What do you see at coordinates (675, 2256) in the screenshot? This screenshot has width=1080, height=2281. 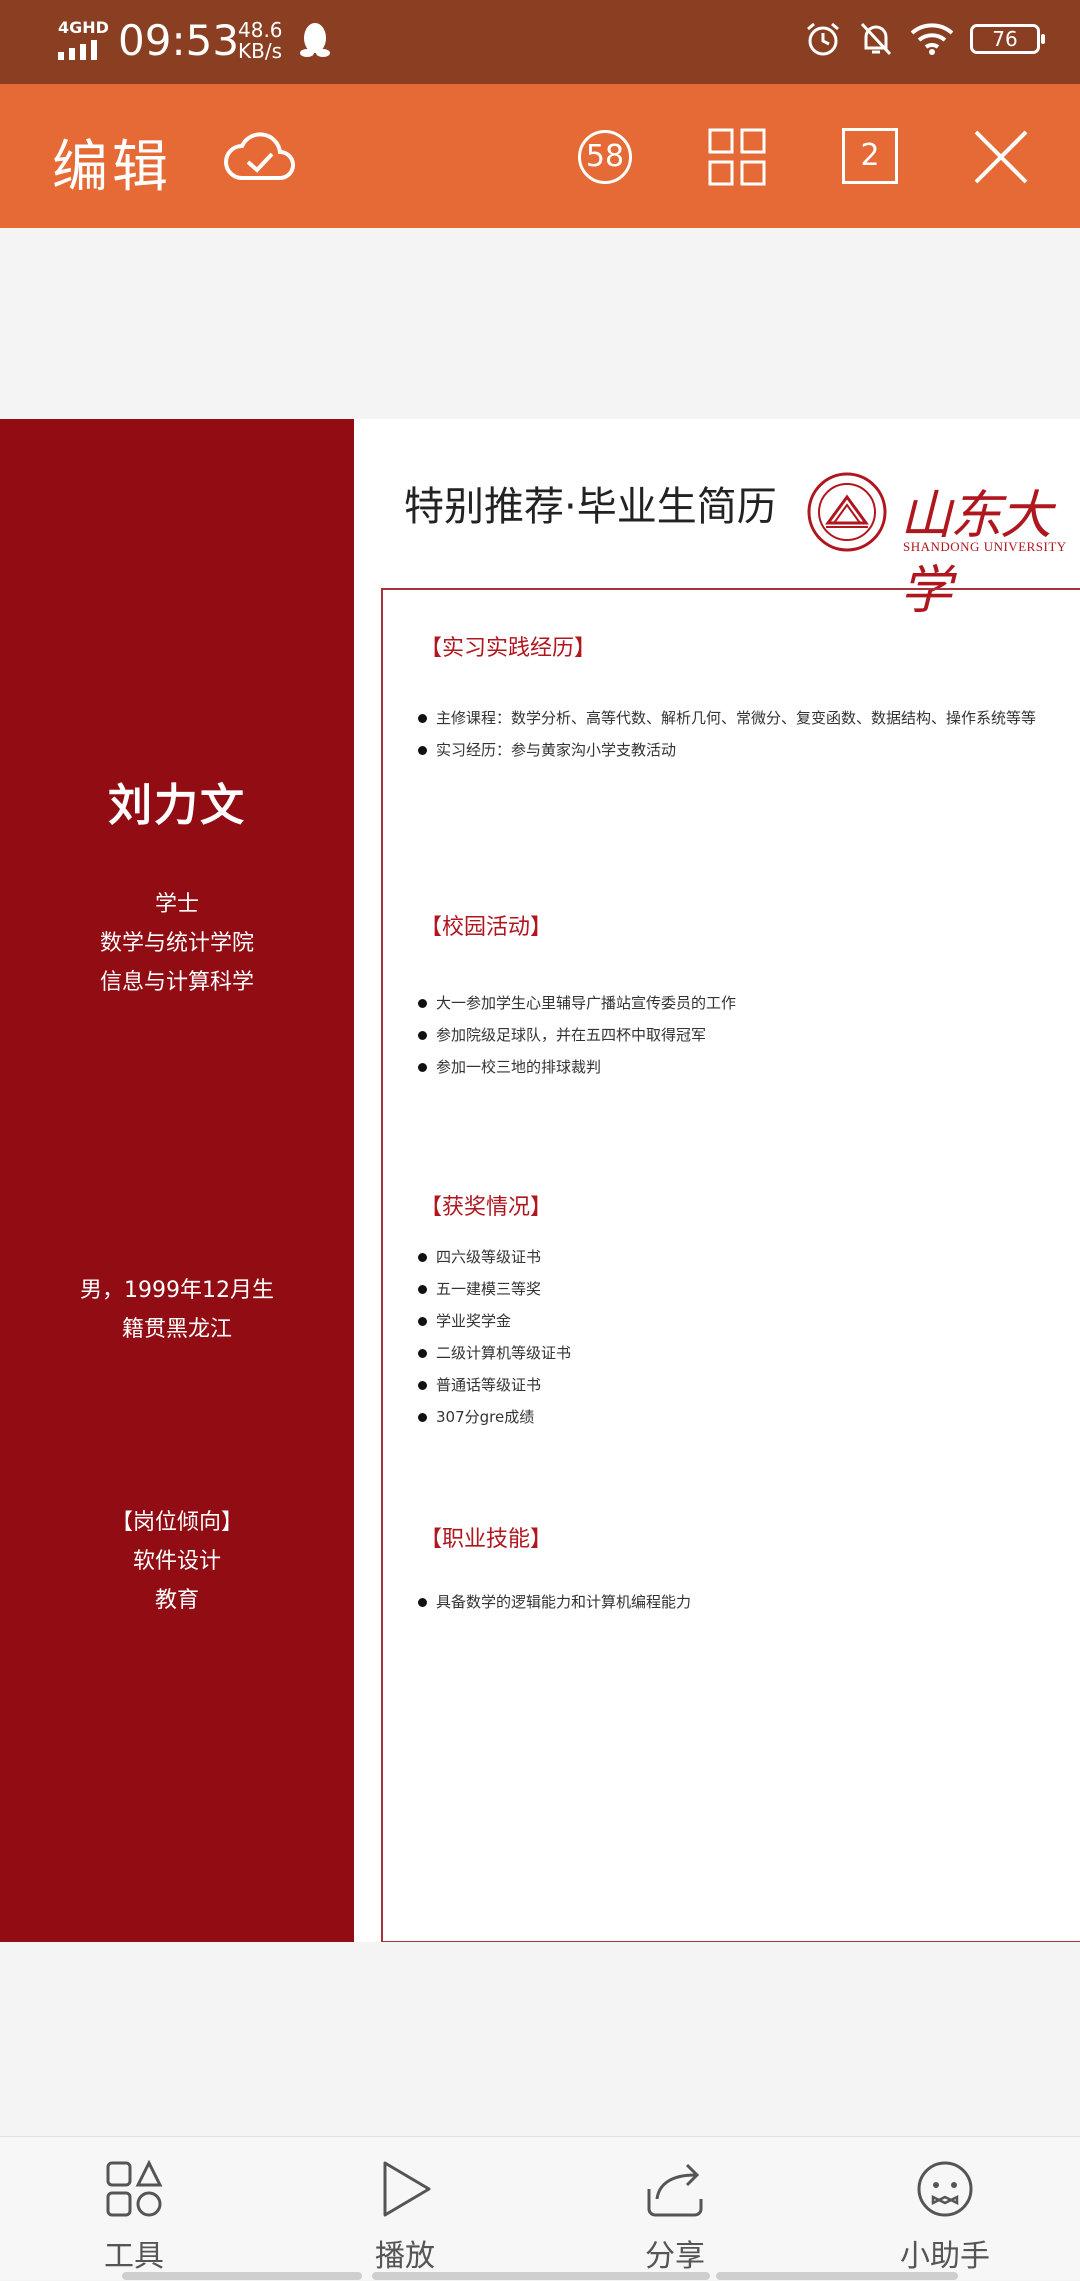 I see `tab-share-label: 分享` at bounding box center [675, 2256].